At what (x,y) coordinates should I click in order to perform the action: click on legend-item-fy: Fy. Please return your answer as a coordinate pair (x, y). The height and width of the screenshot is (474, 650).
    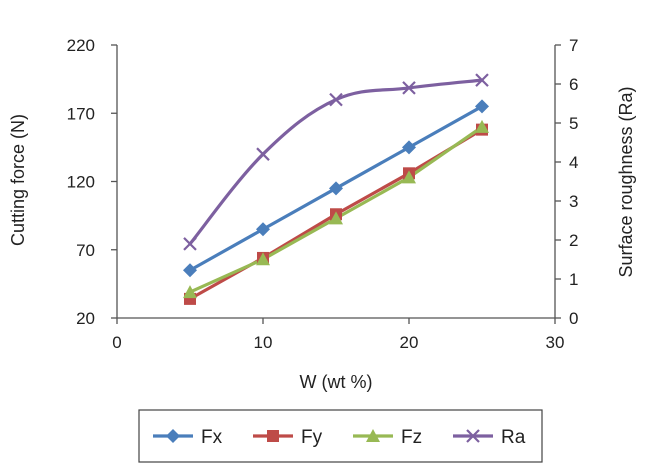
    Looking at the image, I should click on (288, 437).